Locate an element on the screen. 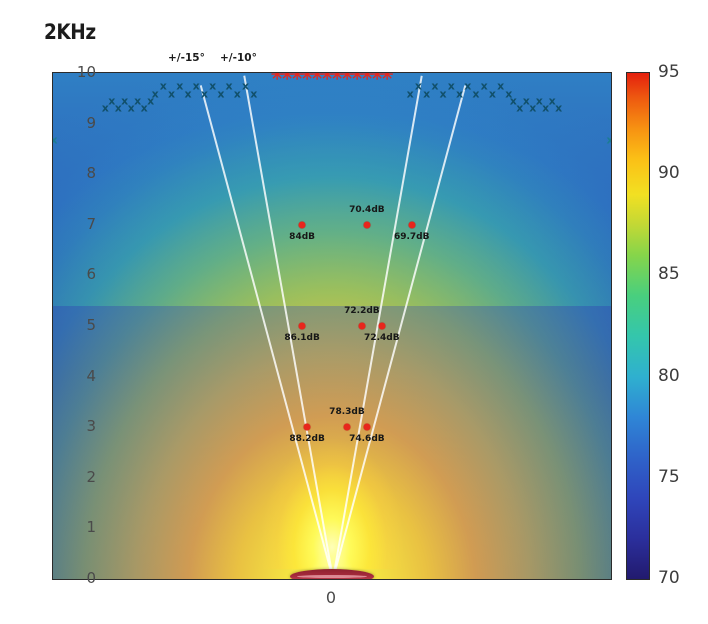 The image size is (708, 624). x-axis-label: 0 is located at coordinates (331, 597).